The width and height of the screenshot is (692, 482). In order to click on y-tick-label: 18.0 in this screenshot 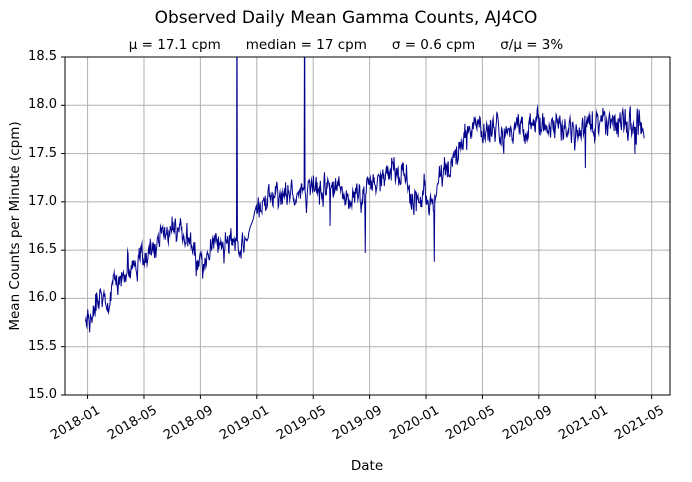, I will do `click(42, 105)`.